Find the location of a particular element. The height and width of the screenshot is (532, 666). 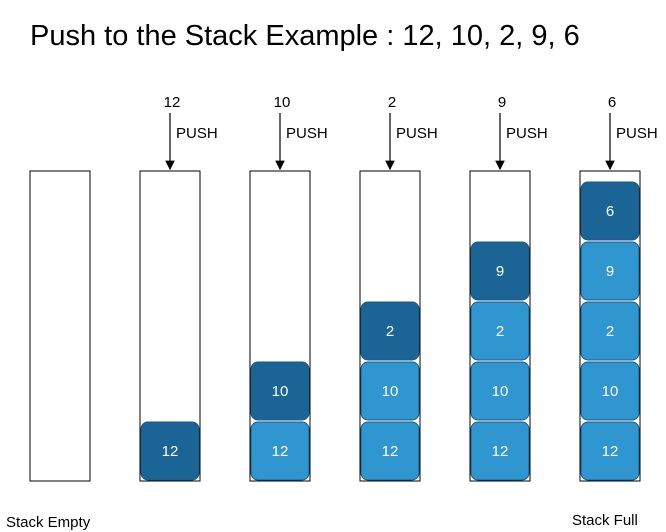

incoming-value: 9 is located at coordinates (502, 102).